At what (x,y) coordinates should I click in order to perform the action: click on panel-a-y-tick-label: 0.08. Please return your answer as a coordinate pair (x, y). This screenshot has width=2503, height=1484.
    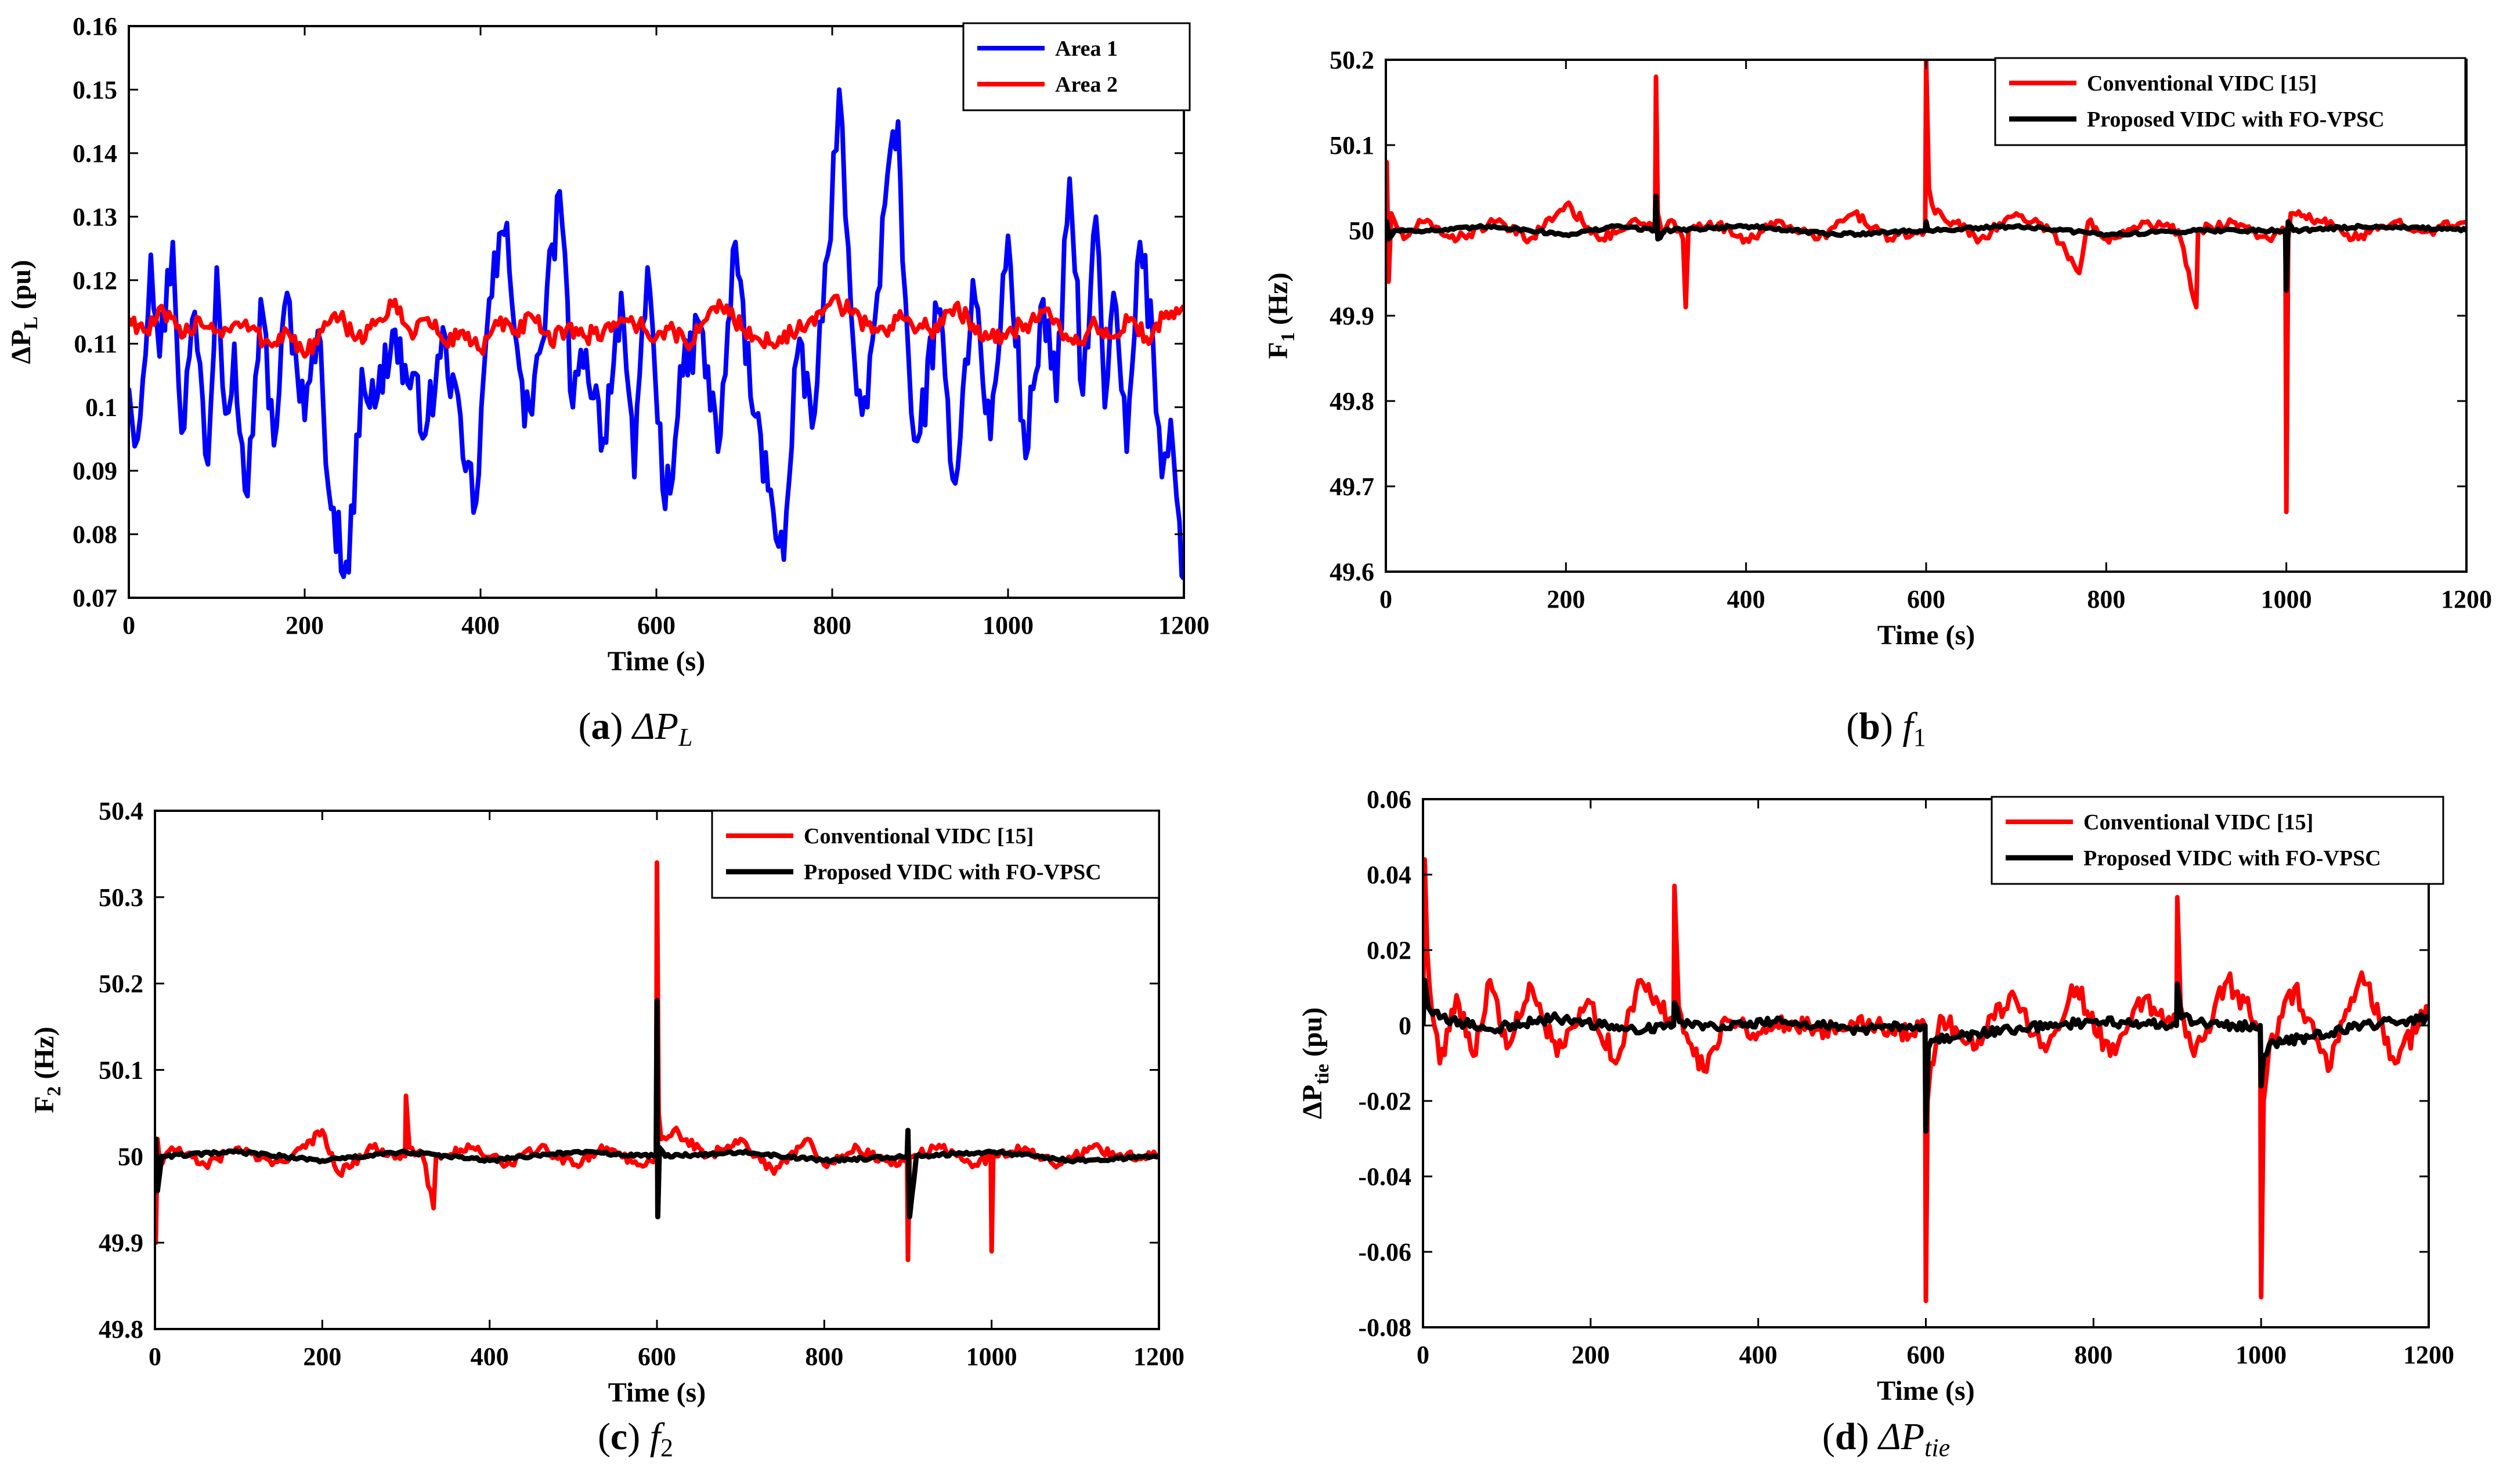
    Looking at the image, I should click on (95, 535).